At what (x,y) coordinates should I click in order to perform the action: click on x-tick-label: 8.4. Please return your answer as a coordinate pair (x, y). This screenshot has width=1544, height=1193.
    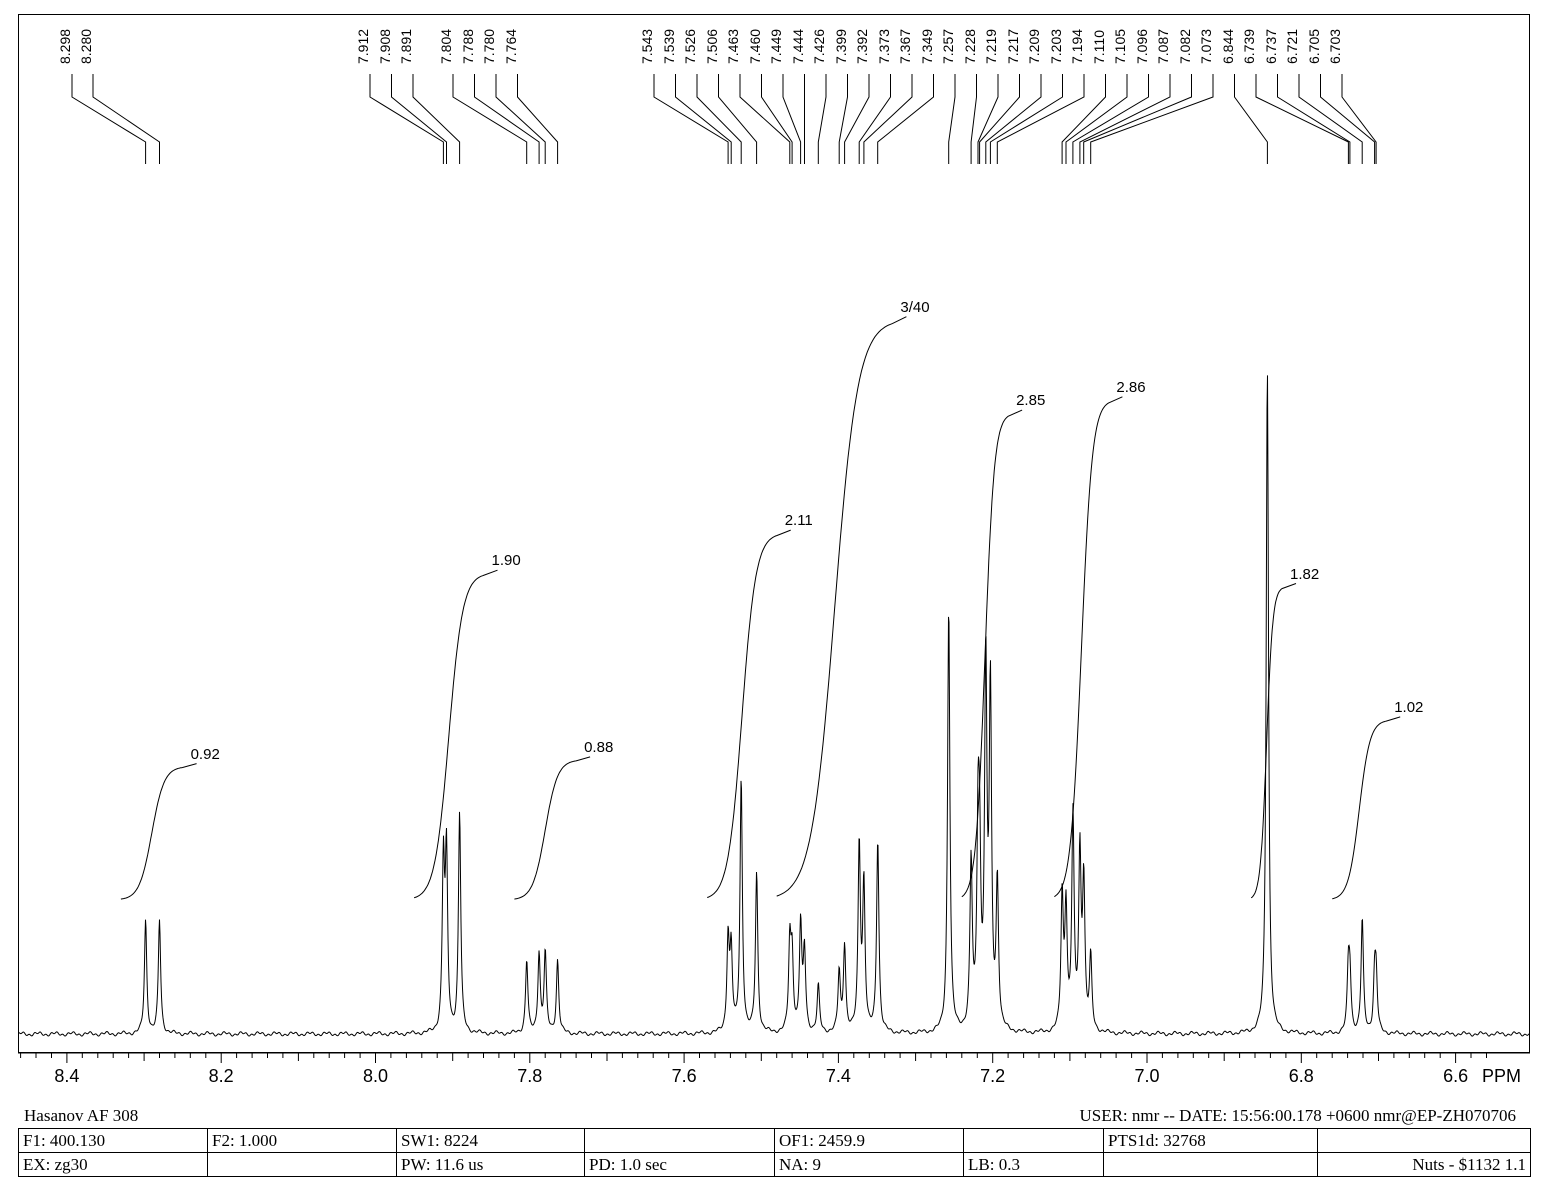
    Looking at the image, I should click on (67, 1076).